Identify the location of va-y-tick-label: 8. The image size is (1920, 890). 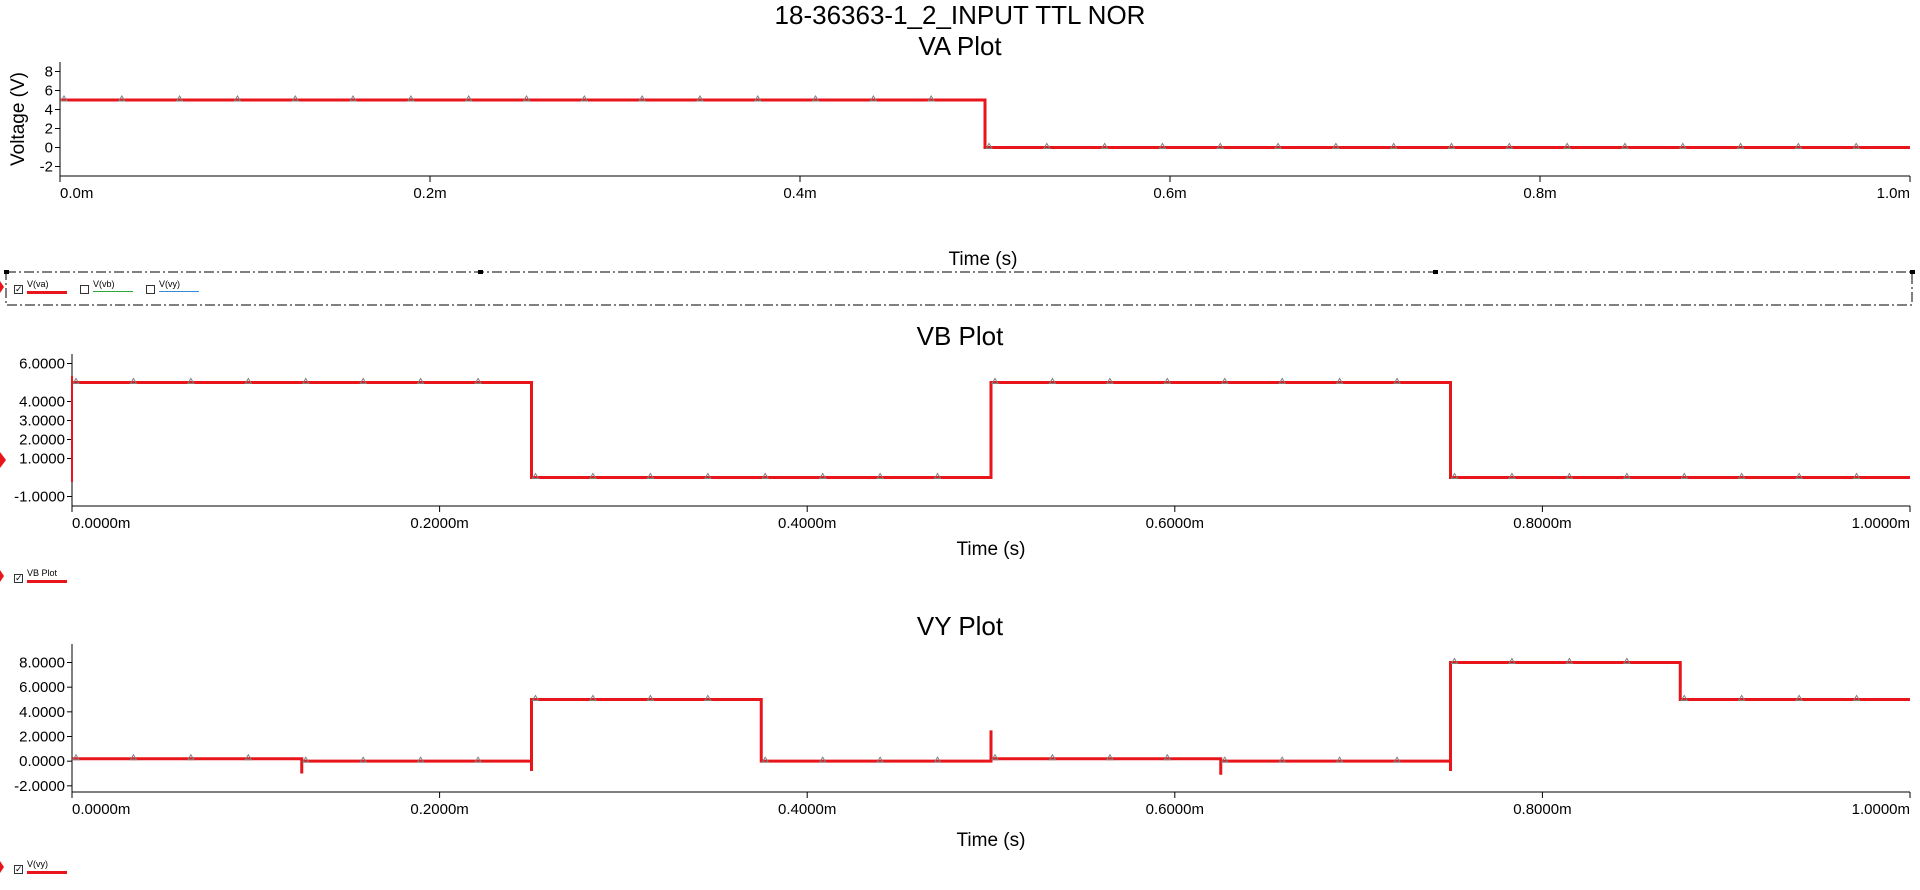
(49, 72).